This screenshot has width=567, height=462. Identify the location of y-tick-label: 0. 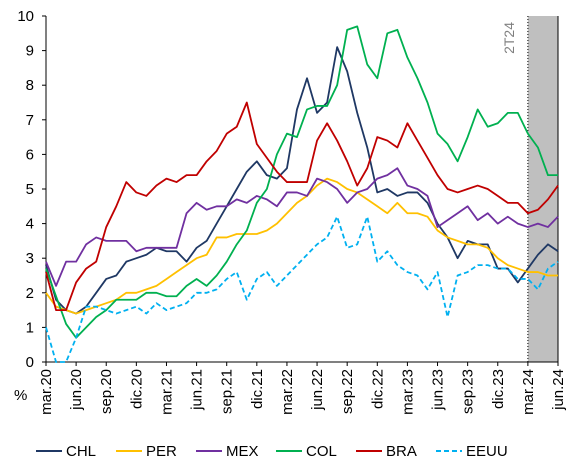
(30, 362).